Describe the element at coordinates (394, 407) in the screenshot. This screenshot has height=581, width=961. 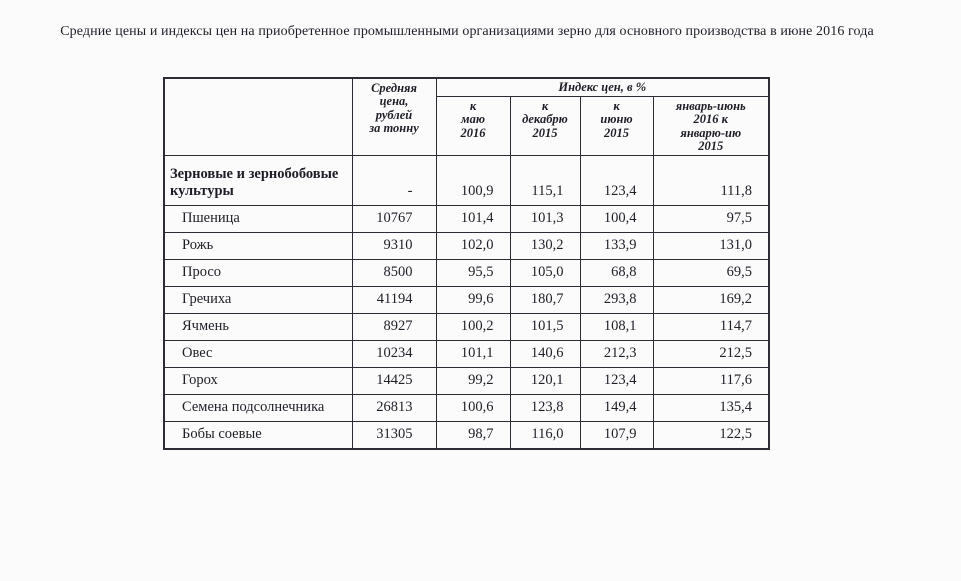
I see `avg-price-cell: 26813` at that location.